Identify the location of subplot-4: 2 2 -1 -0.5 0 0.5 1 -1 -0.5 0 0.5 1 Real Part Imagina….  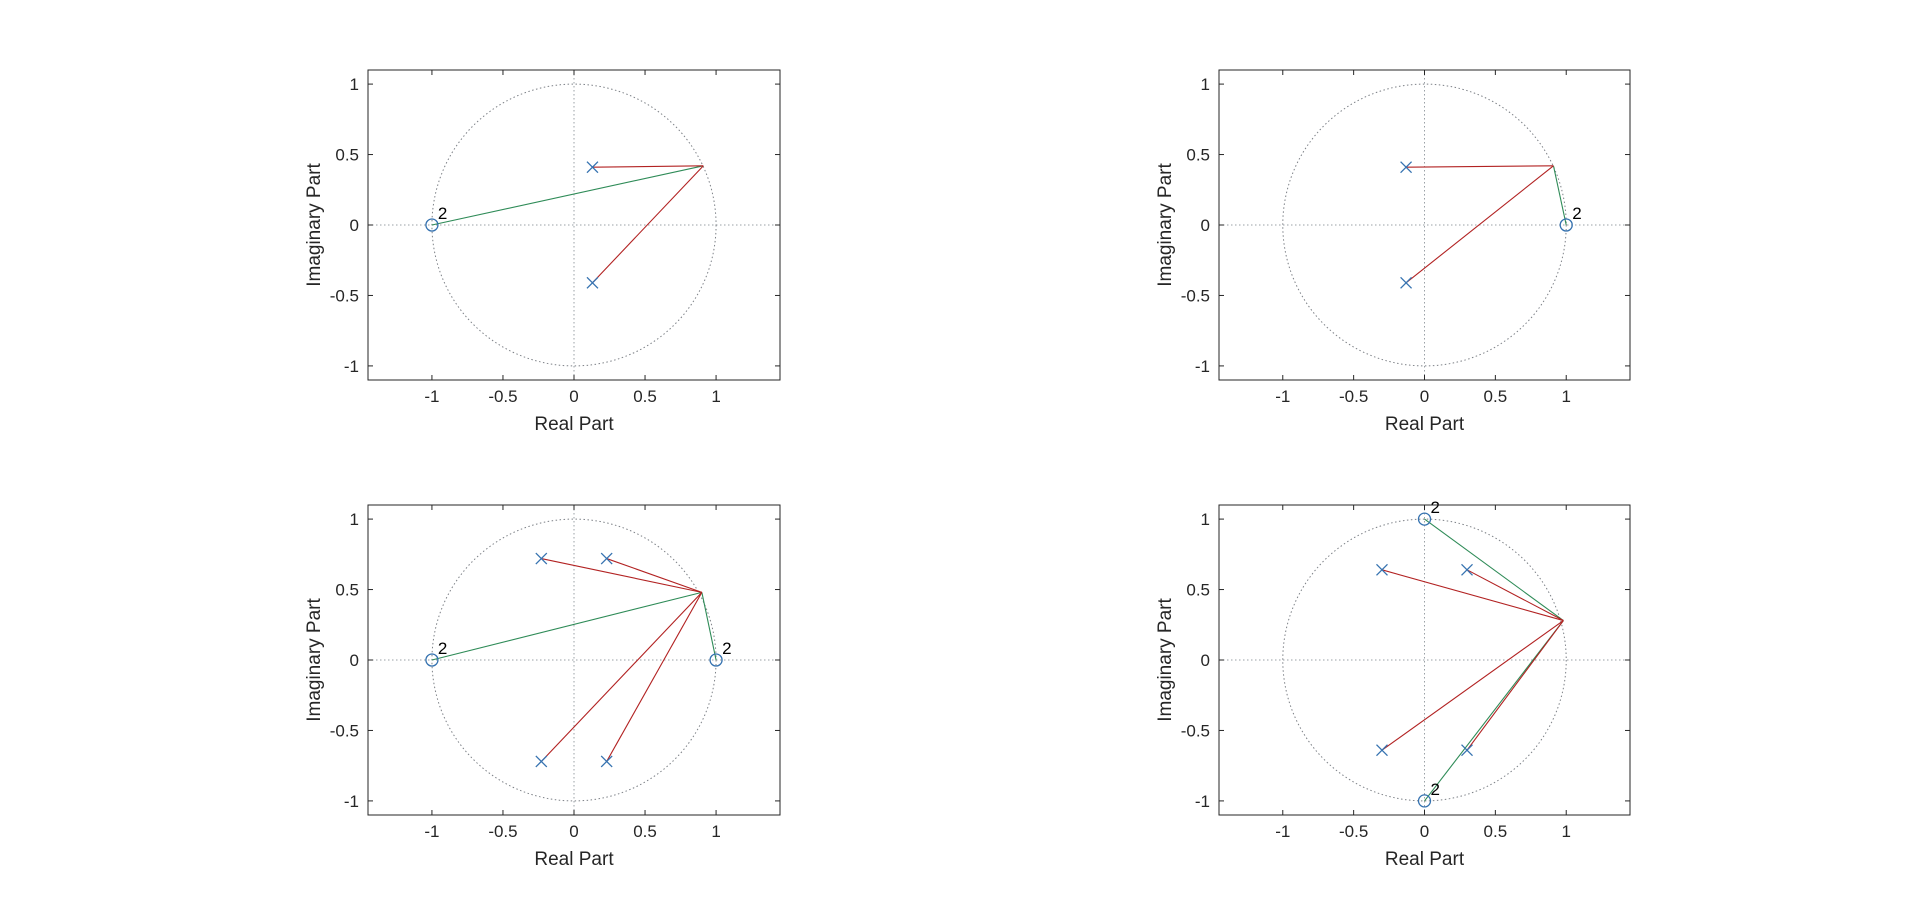
(1393, 684).